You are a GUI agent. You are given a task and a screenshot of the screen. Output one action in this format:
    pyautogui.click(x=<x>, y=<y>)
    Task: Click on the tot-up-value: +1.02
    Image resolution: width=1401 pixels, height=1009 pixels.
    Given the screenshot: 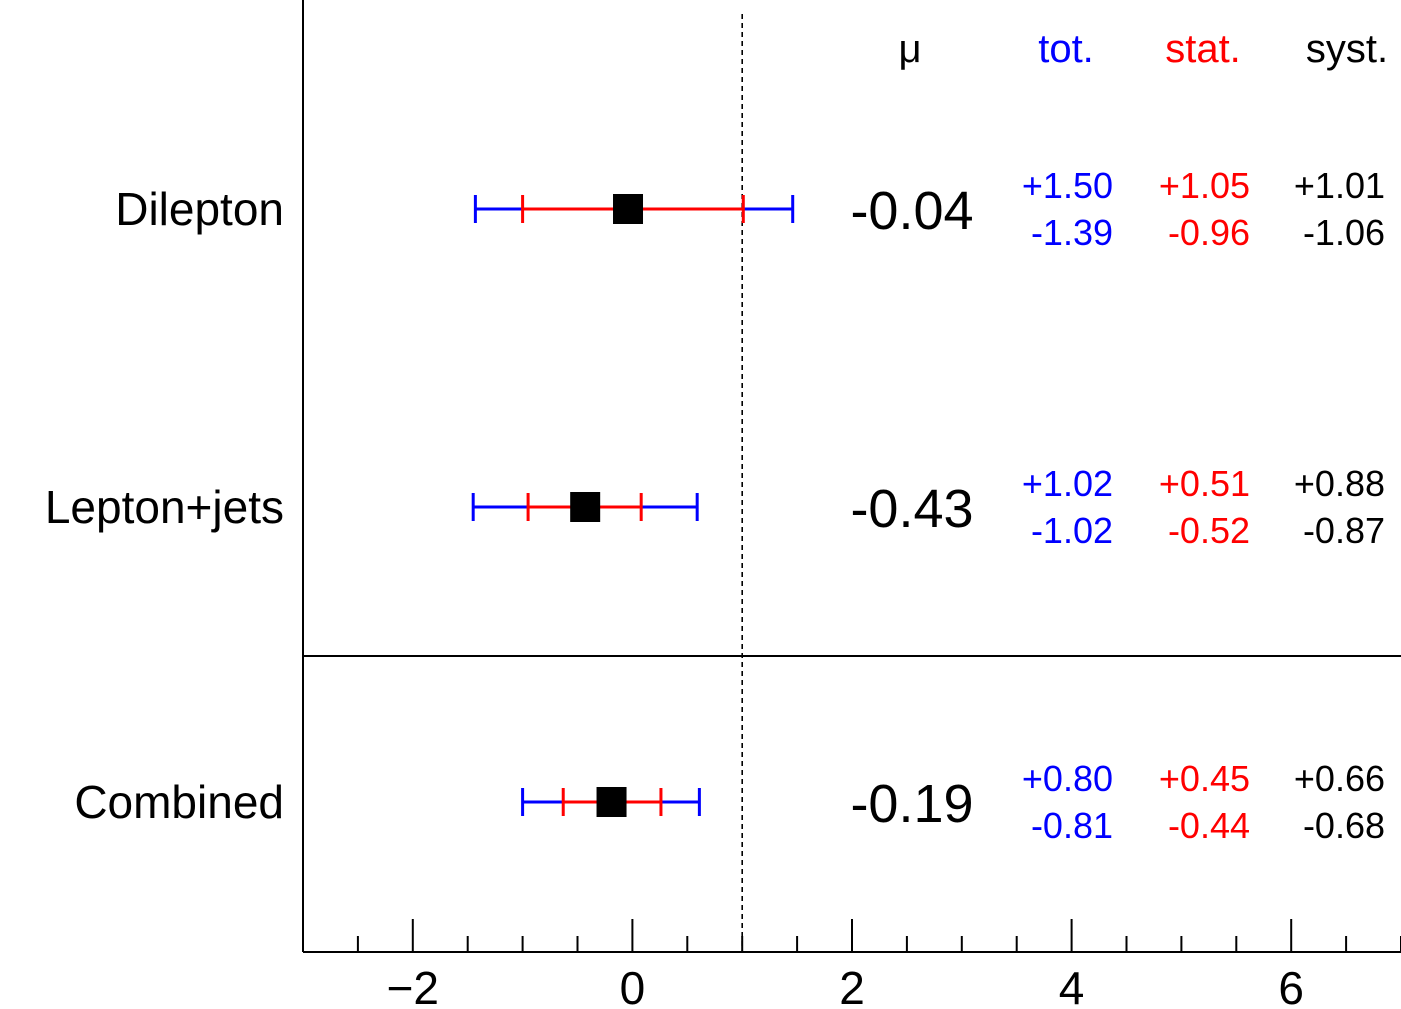 What is the action you would take?
    pyautogui.click(x=1067, y=483)
    